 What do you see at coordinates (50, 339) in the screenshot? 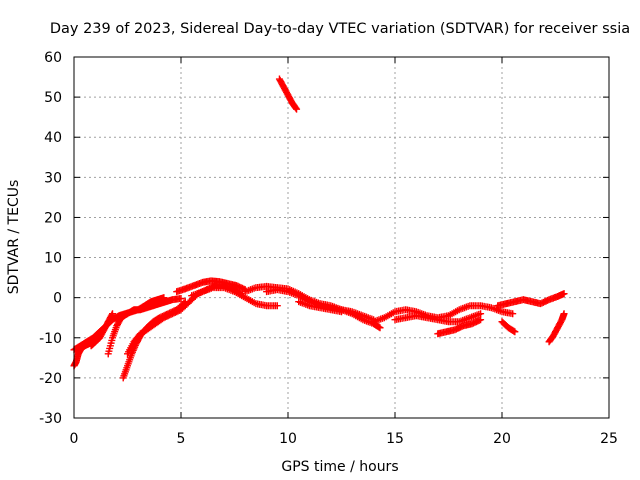
I see `y-tick-label: -10` at bounding box center [50, 339].